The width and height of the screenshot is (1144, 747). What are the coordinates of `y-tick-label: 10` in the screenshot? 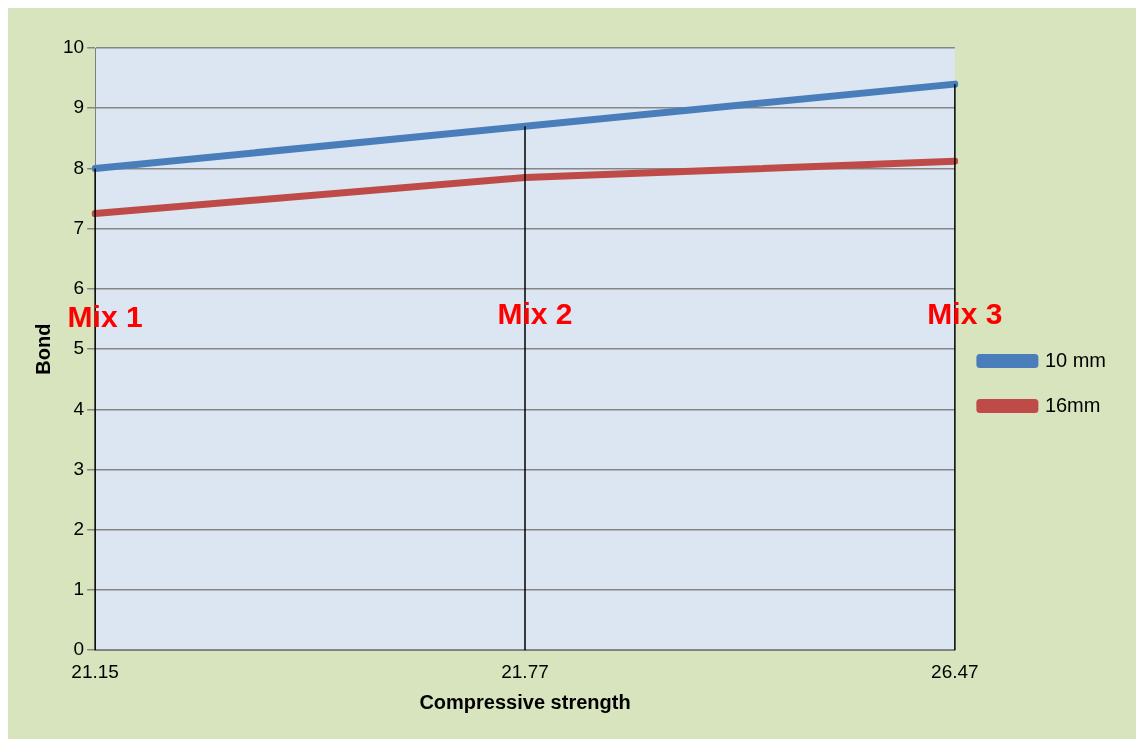 It's located at (73, 47).